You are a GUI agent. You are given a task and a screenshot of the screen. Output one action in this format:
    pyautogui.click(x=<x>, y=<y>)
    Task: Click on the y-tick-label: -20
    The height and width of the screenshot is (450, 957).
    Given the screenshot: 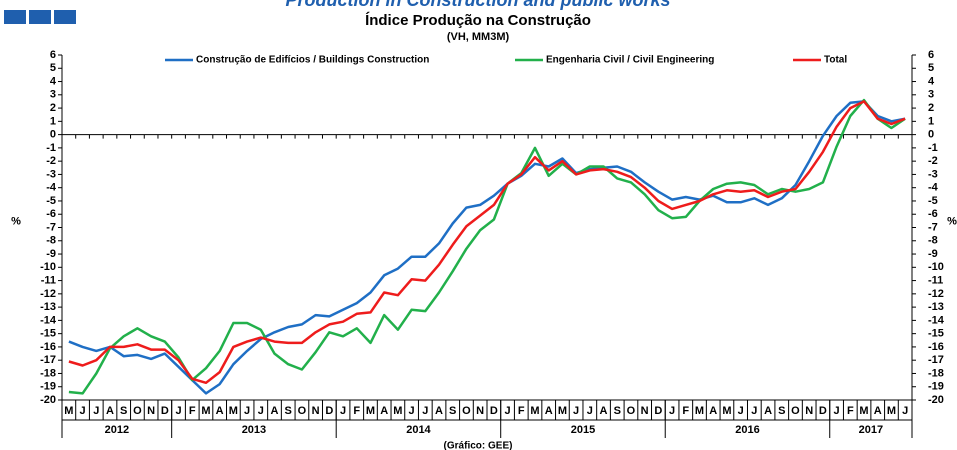 What is the action you would take?
    pyautogui.click(x=48, y=400)
    